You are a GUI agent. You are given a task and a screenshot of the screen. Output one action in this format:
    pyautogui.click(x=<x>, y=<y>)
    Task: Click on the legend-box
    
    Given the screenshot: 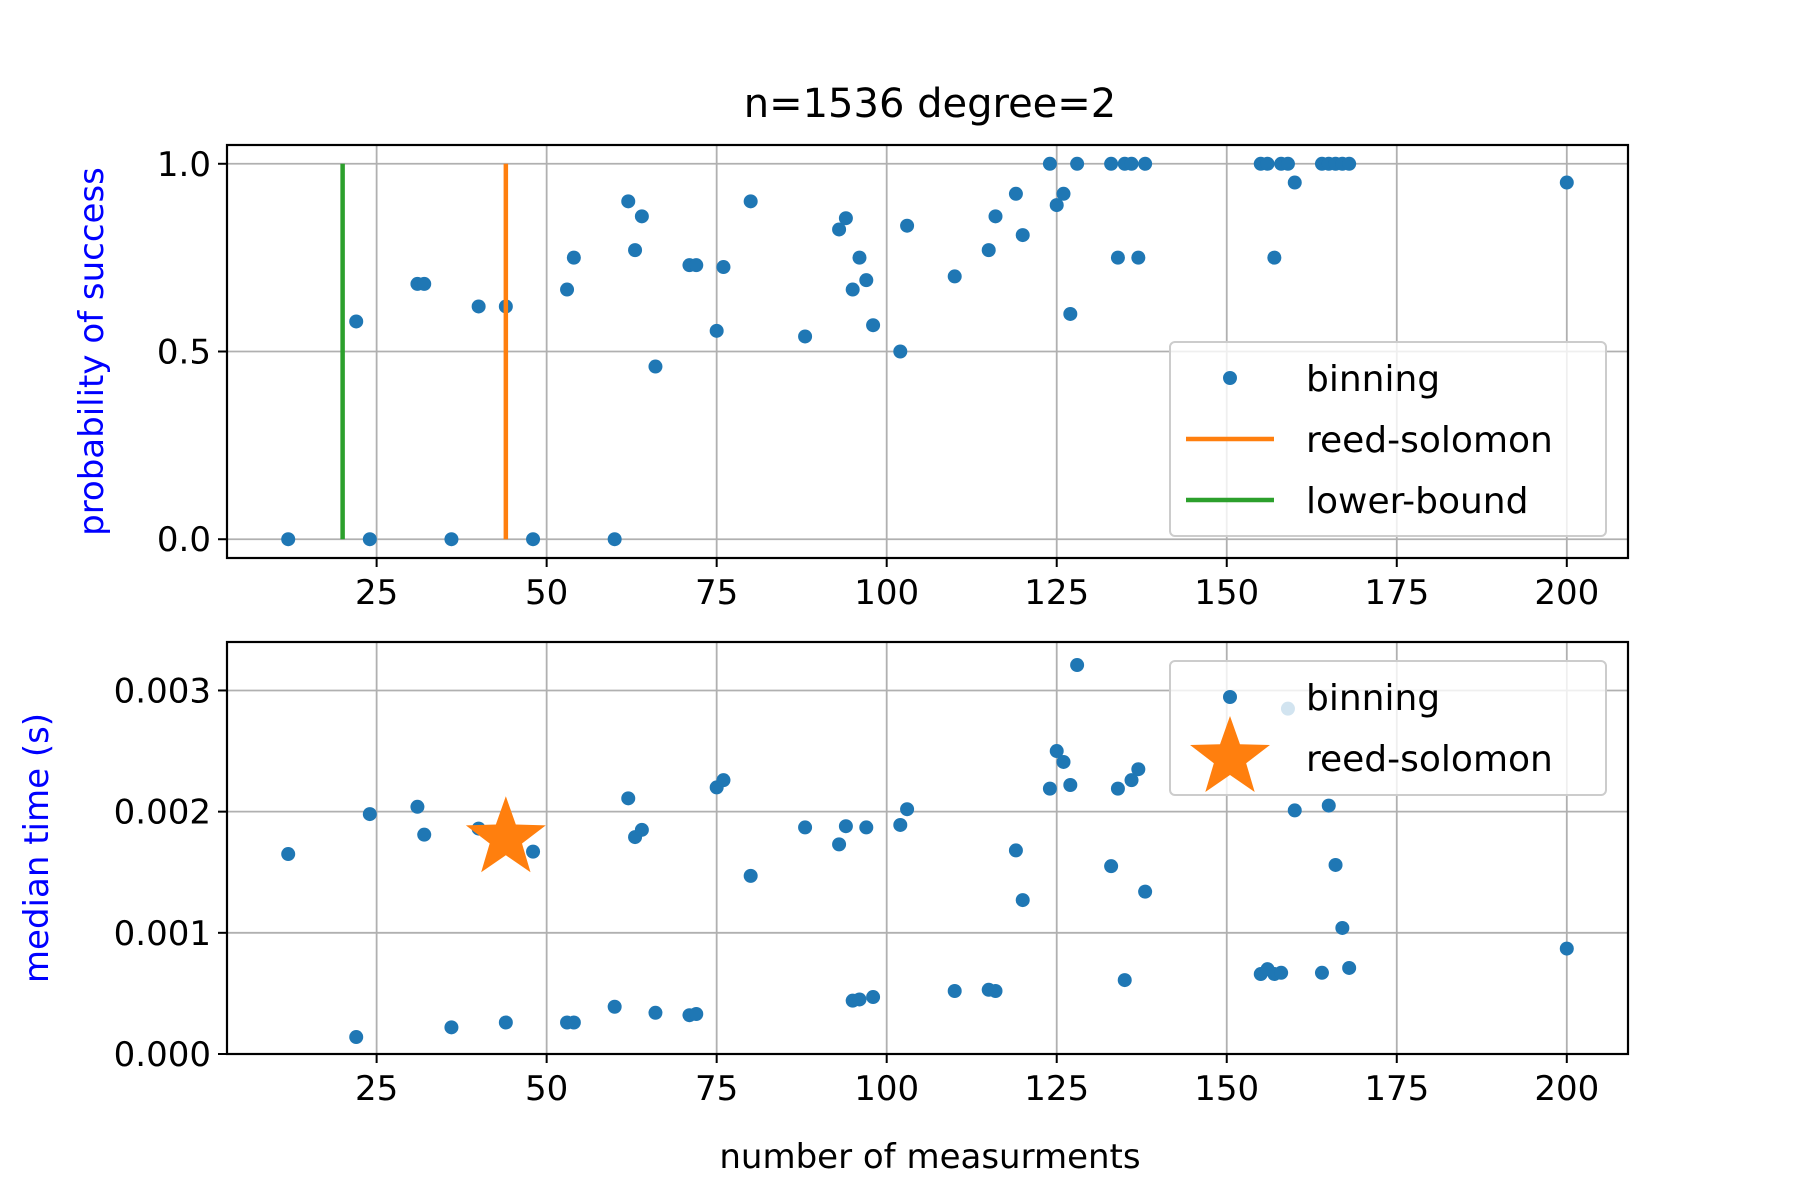 What is the action you would take?
    pyautogui.click(x=1388, y=439)
    